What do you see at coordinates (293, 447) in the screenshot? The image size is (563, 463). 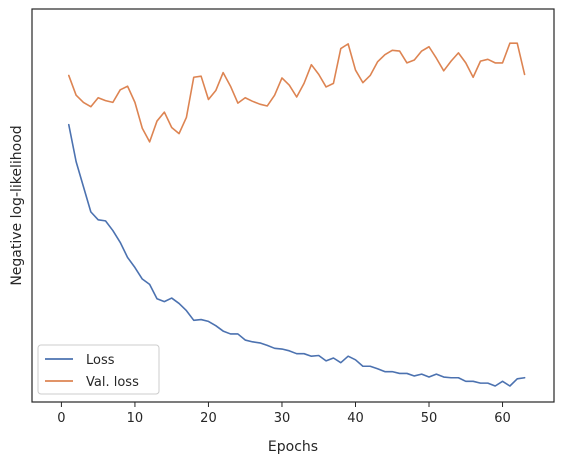 I see `x-axis-label: Epochs` at bounding box center [293, 447].